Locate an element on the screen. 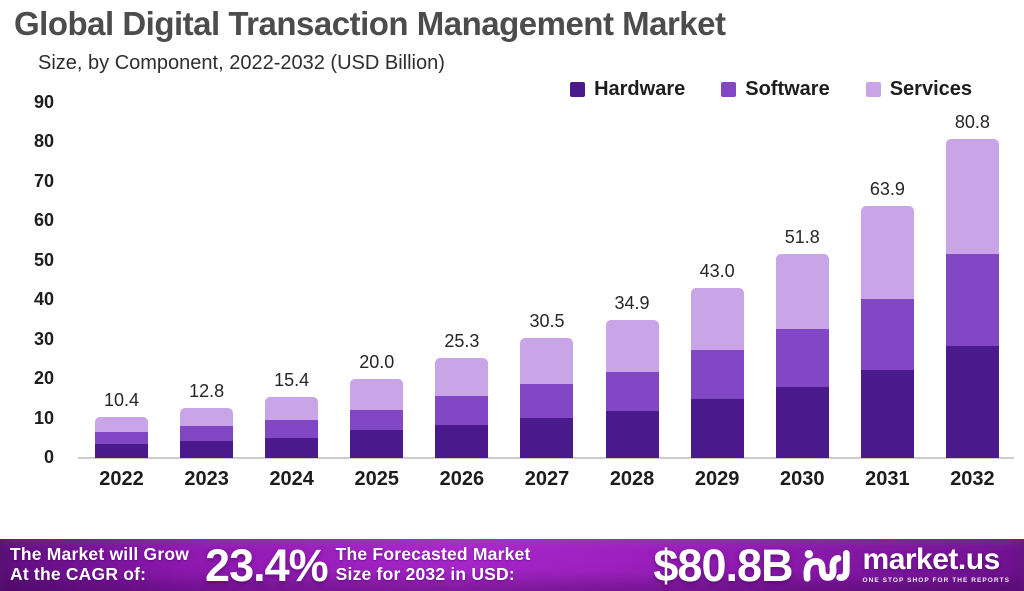  y-tick-label: 10 is located at coordinates (43, 417).